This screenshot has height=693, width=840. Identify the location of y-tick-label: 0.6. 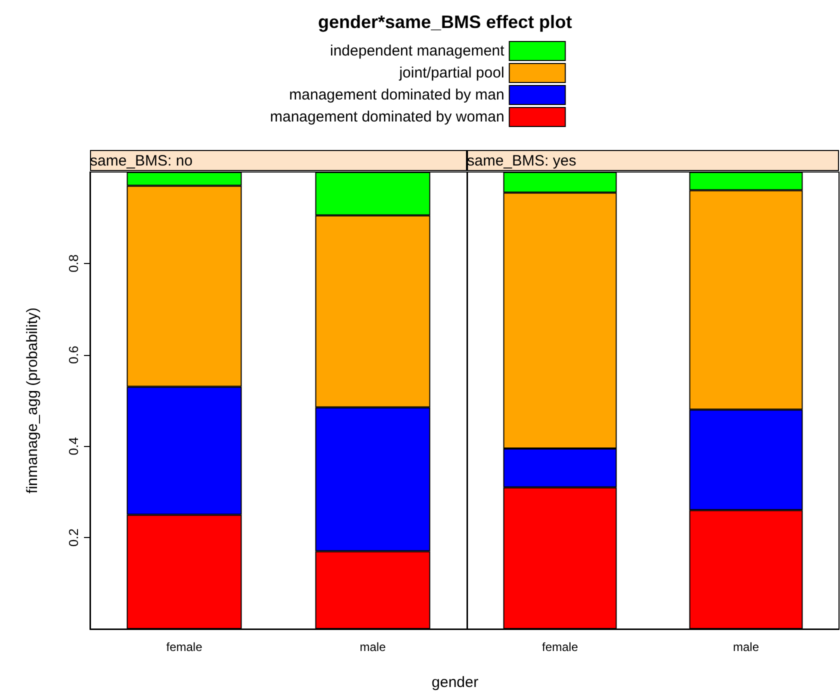
(73, 355).